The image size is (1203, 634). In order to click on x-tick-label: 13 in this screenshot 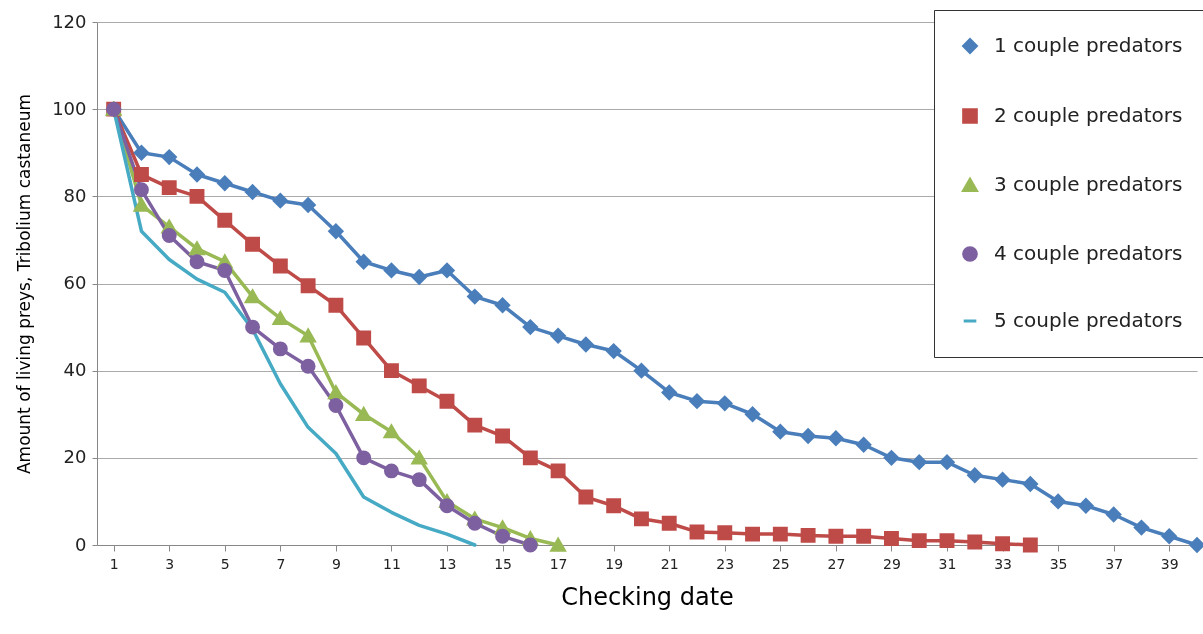, I will do `click(447, 563)`.